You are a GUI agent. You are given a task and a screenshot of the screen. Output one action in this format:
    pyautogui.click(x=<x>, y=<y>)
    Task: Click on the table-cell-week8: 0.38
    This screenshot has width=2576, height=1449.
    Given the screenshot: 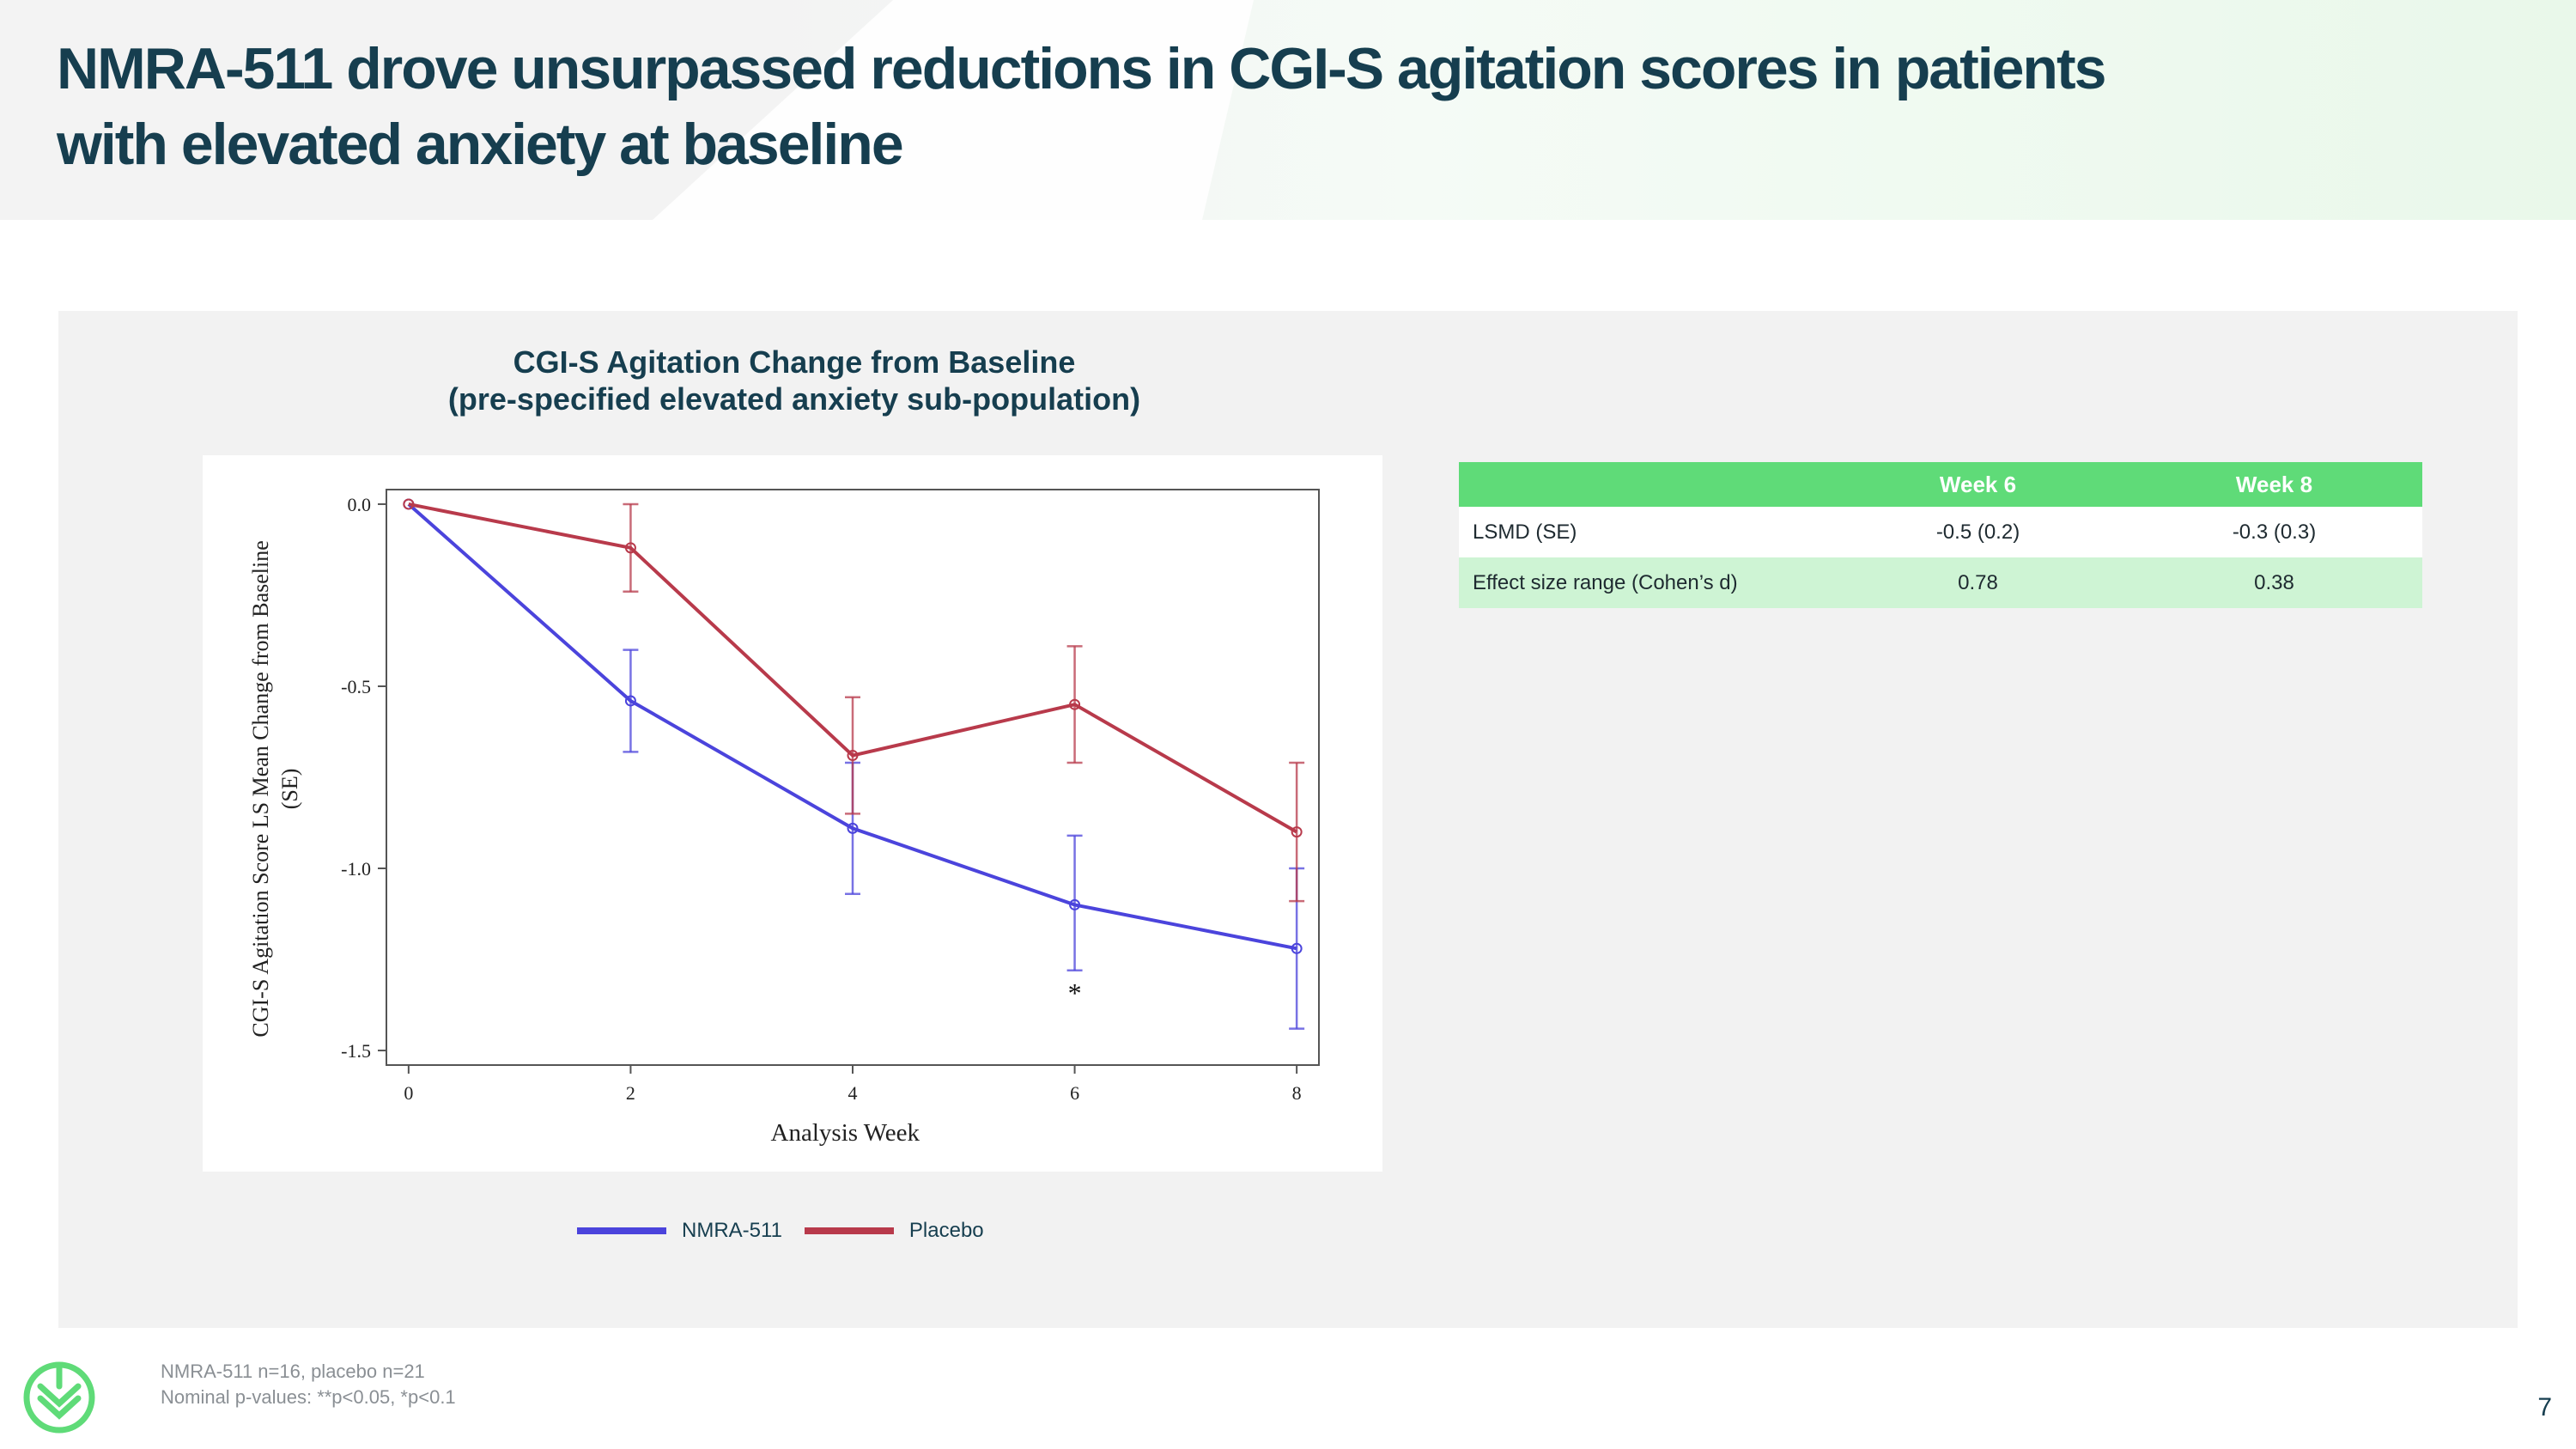 What is the action you would take?
    pyautogui.click(x=2274, y=582)
    